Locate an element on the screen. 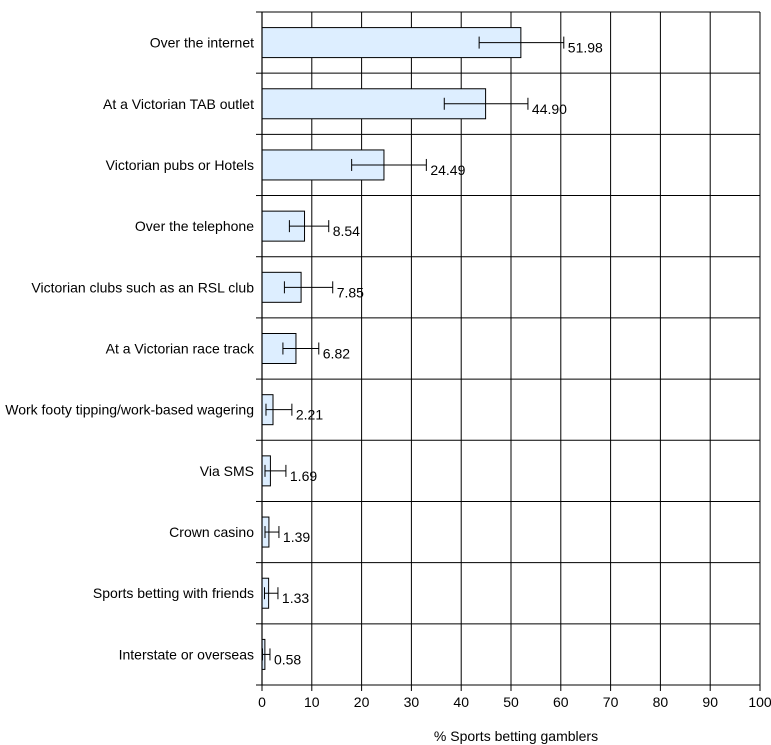 This screenshot has height=745, width=771. data-label: 1.39 is located at coordinates (296, 537).